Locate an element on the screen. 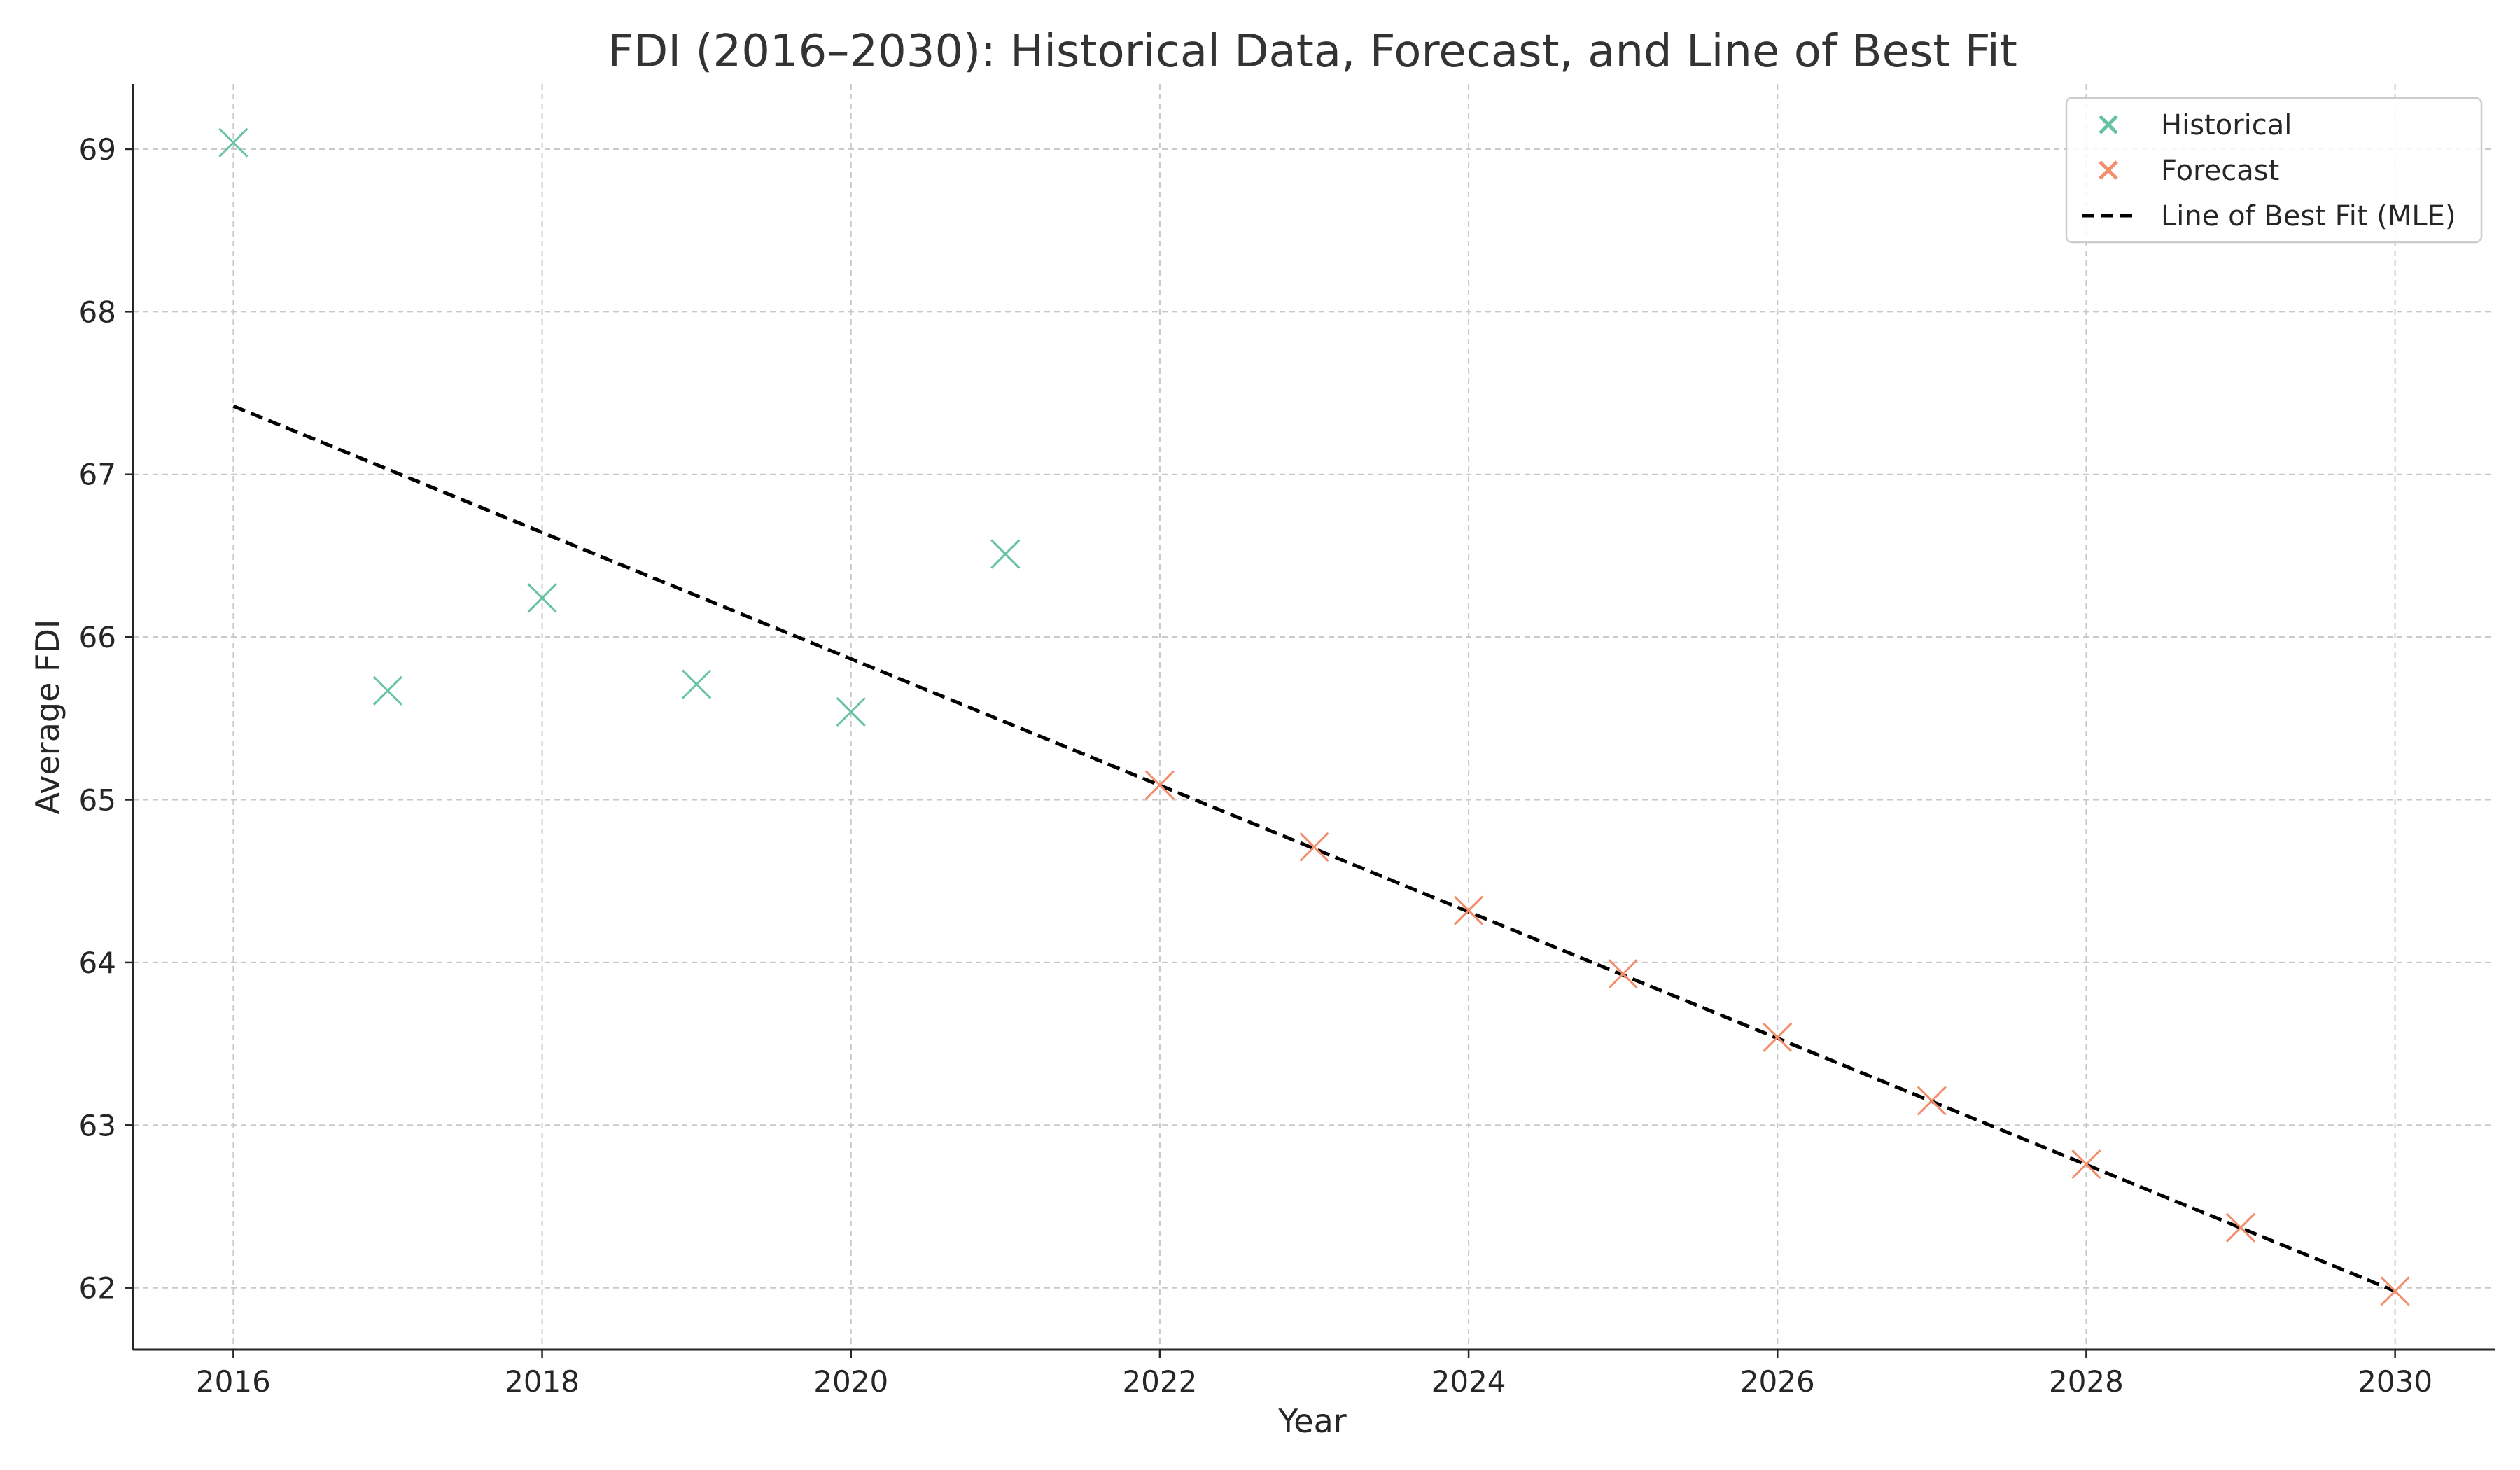  legend-frame is located at coordinates (2274, 170).